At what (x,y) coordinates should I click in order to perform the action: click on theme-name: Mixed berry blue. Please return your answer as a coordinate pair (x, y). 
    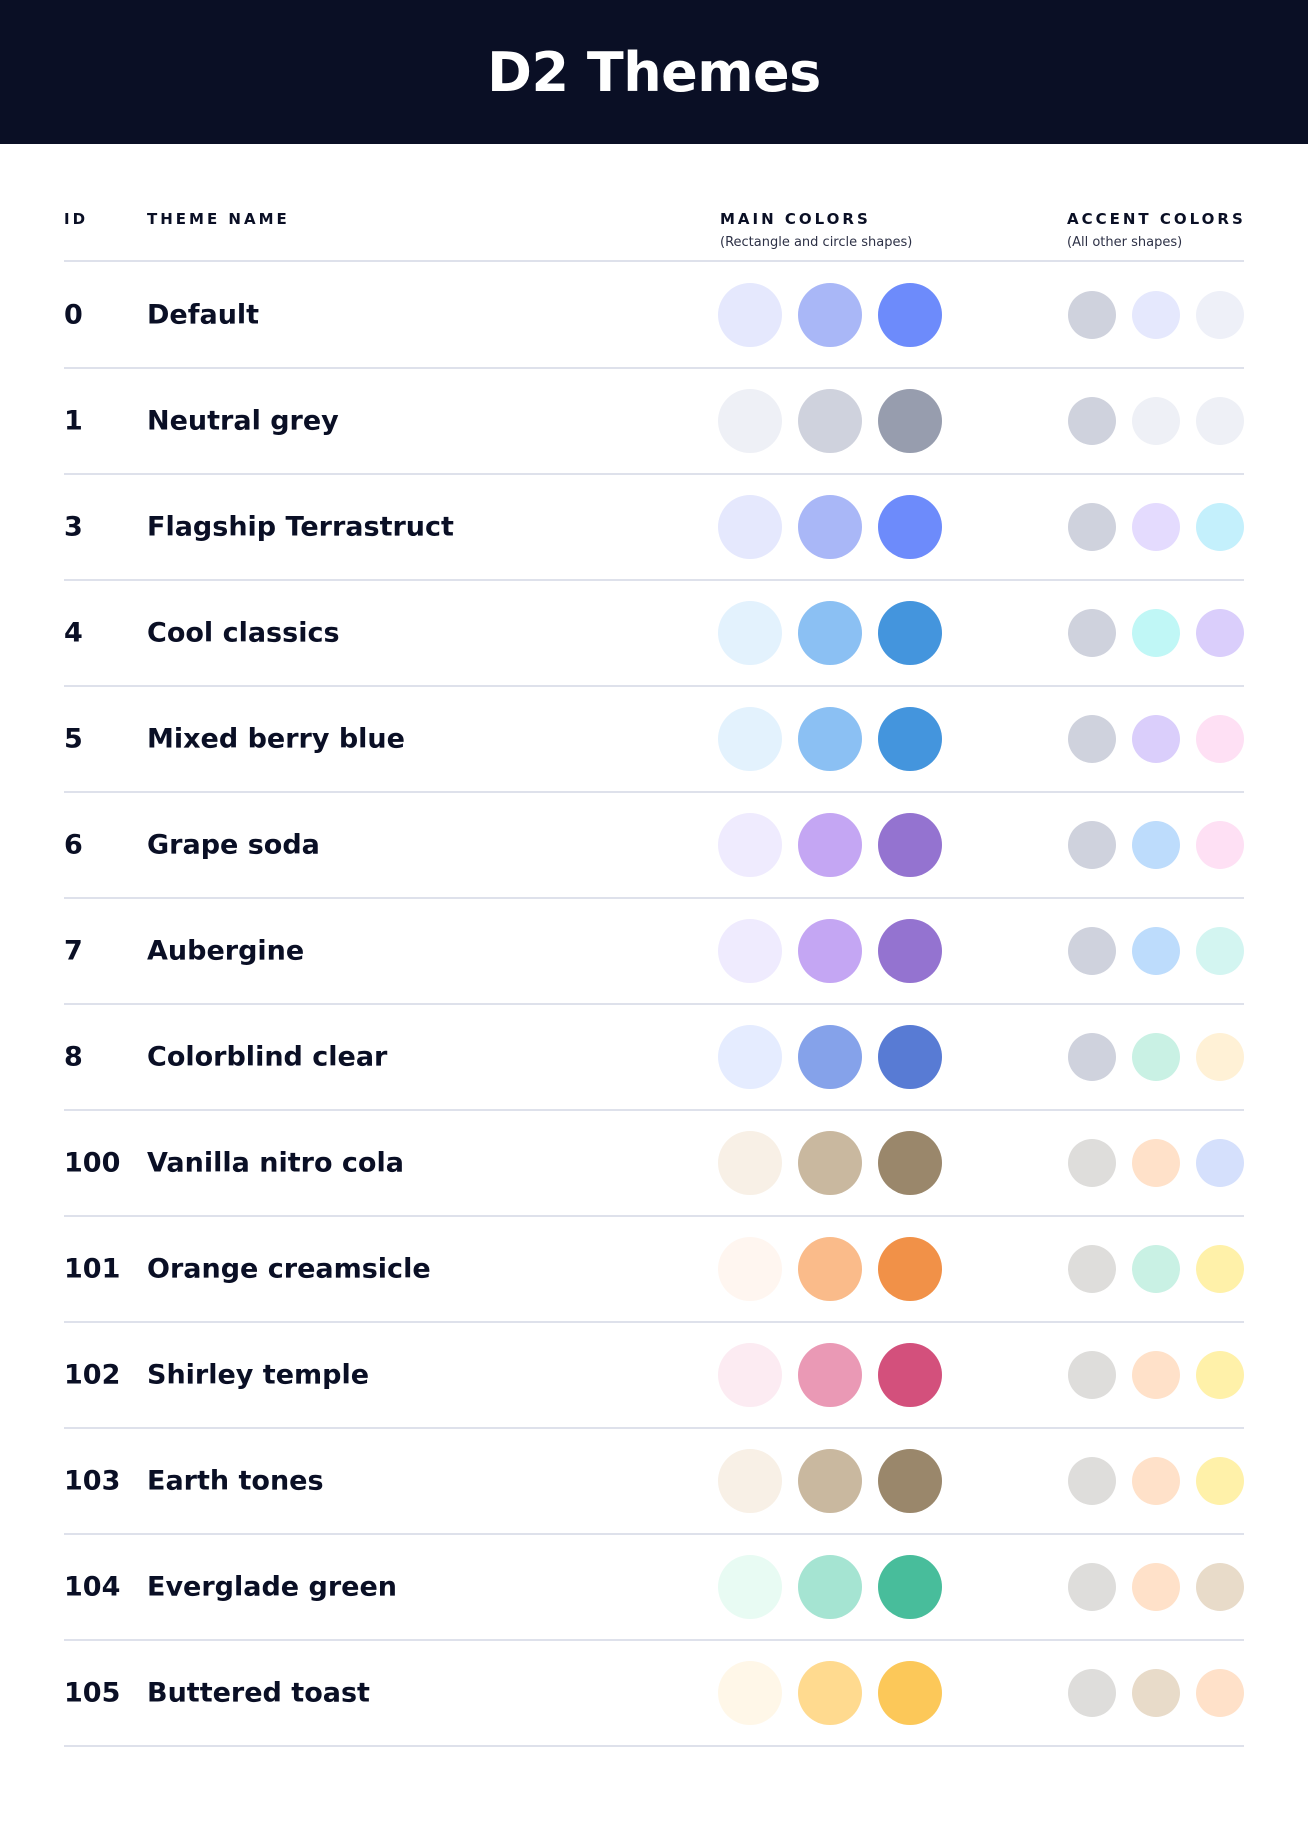
    Looking at the image, I should click on (276, 739).